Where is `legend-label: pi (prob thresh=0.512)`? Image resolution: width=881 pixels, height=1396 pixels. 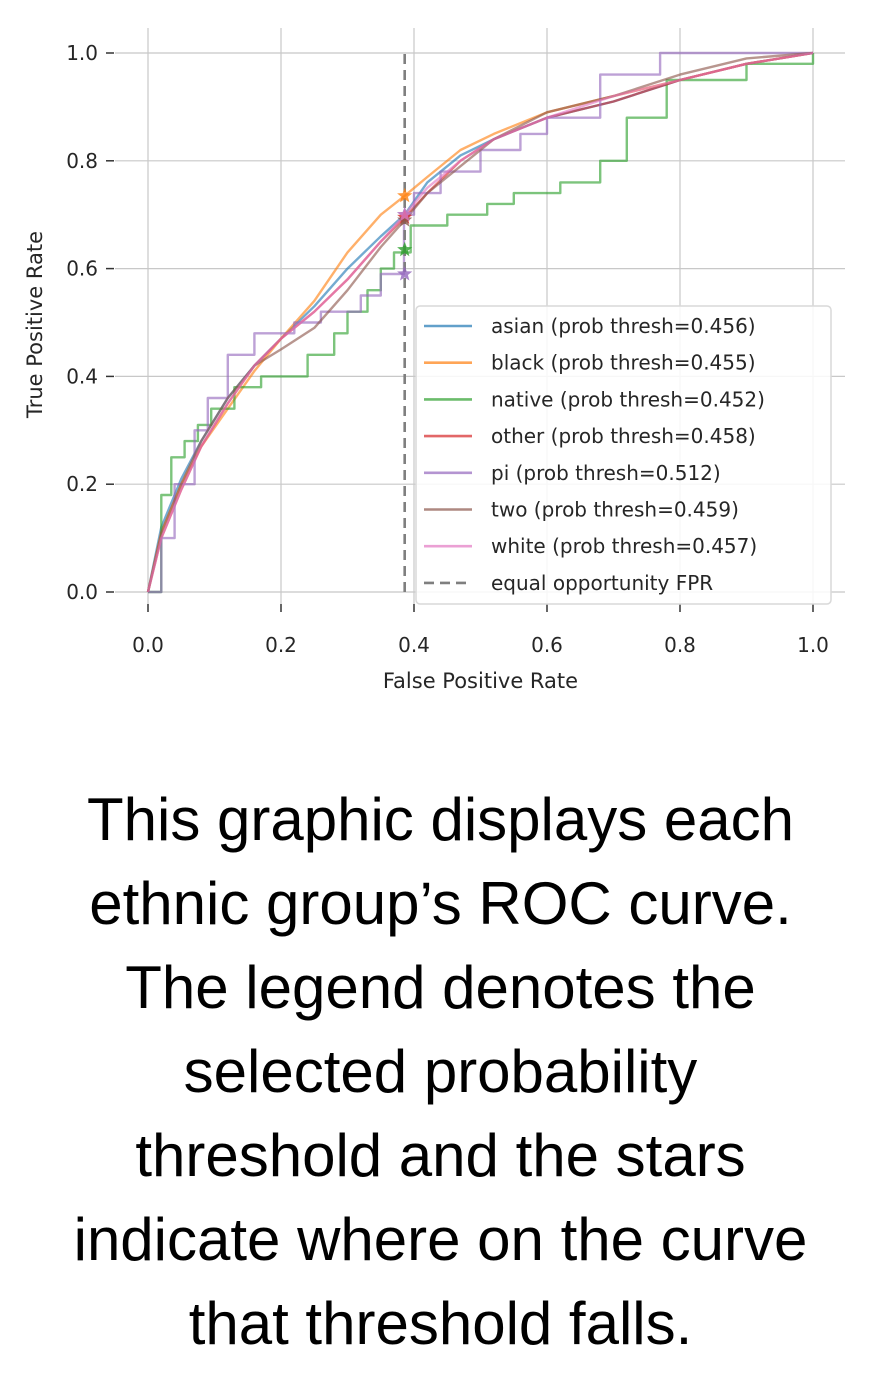 legend-label: pi (prob thresh=0.512) is located at coordinates (606, 473).